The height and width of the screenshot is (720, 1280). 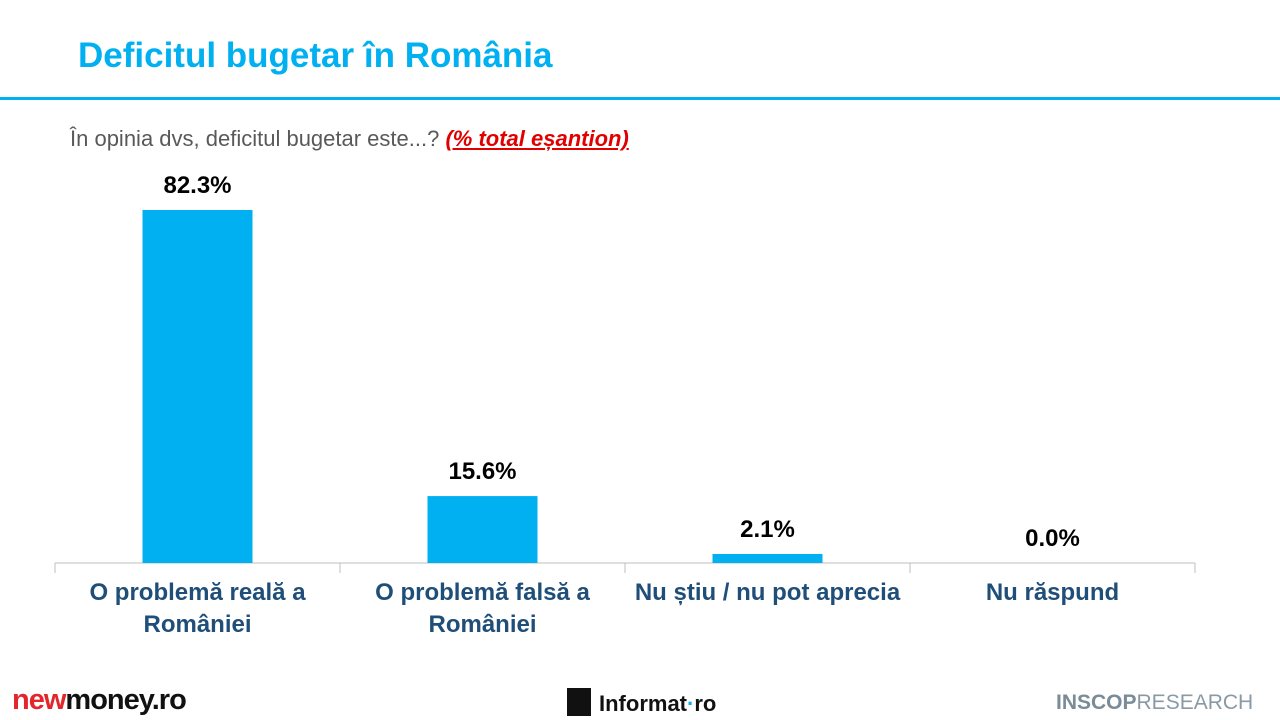 I want to click on category-label: O problemă reală a României, so click(x=197, y=608).